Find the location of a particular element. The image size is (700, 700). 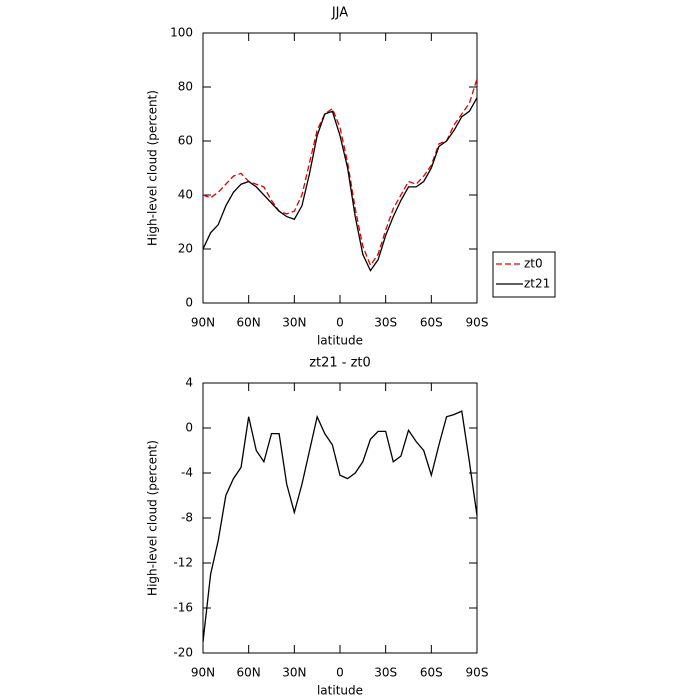

y-tick-label: -12 is located at coordinates (183, 563).